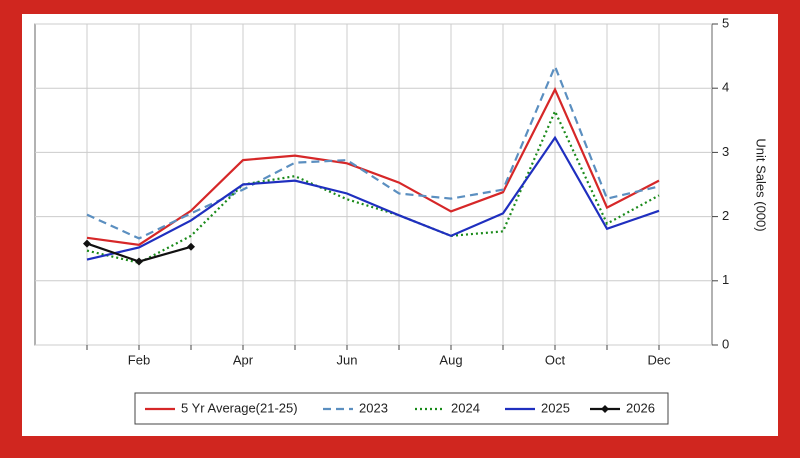 Image resolution: width=800 pixels, height=458 pixels. Describe the element at coordinates (605, 409) in the screenshot. I see `legend-marker` at that location.